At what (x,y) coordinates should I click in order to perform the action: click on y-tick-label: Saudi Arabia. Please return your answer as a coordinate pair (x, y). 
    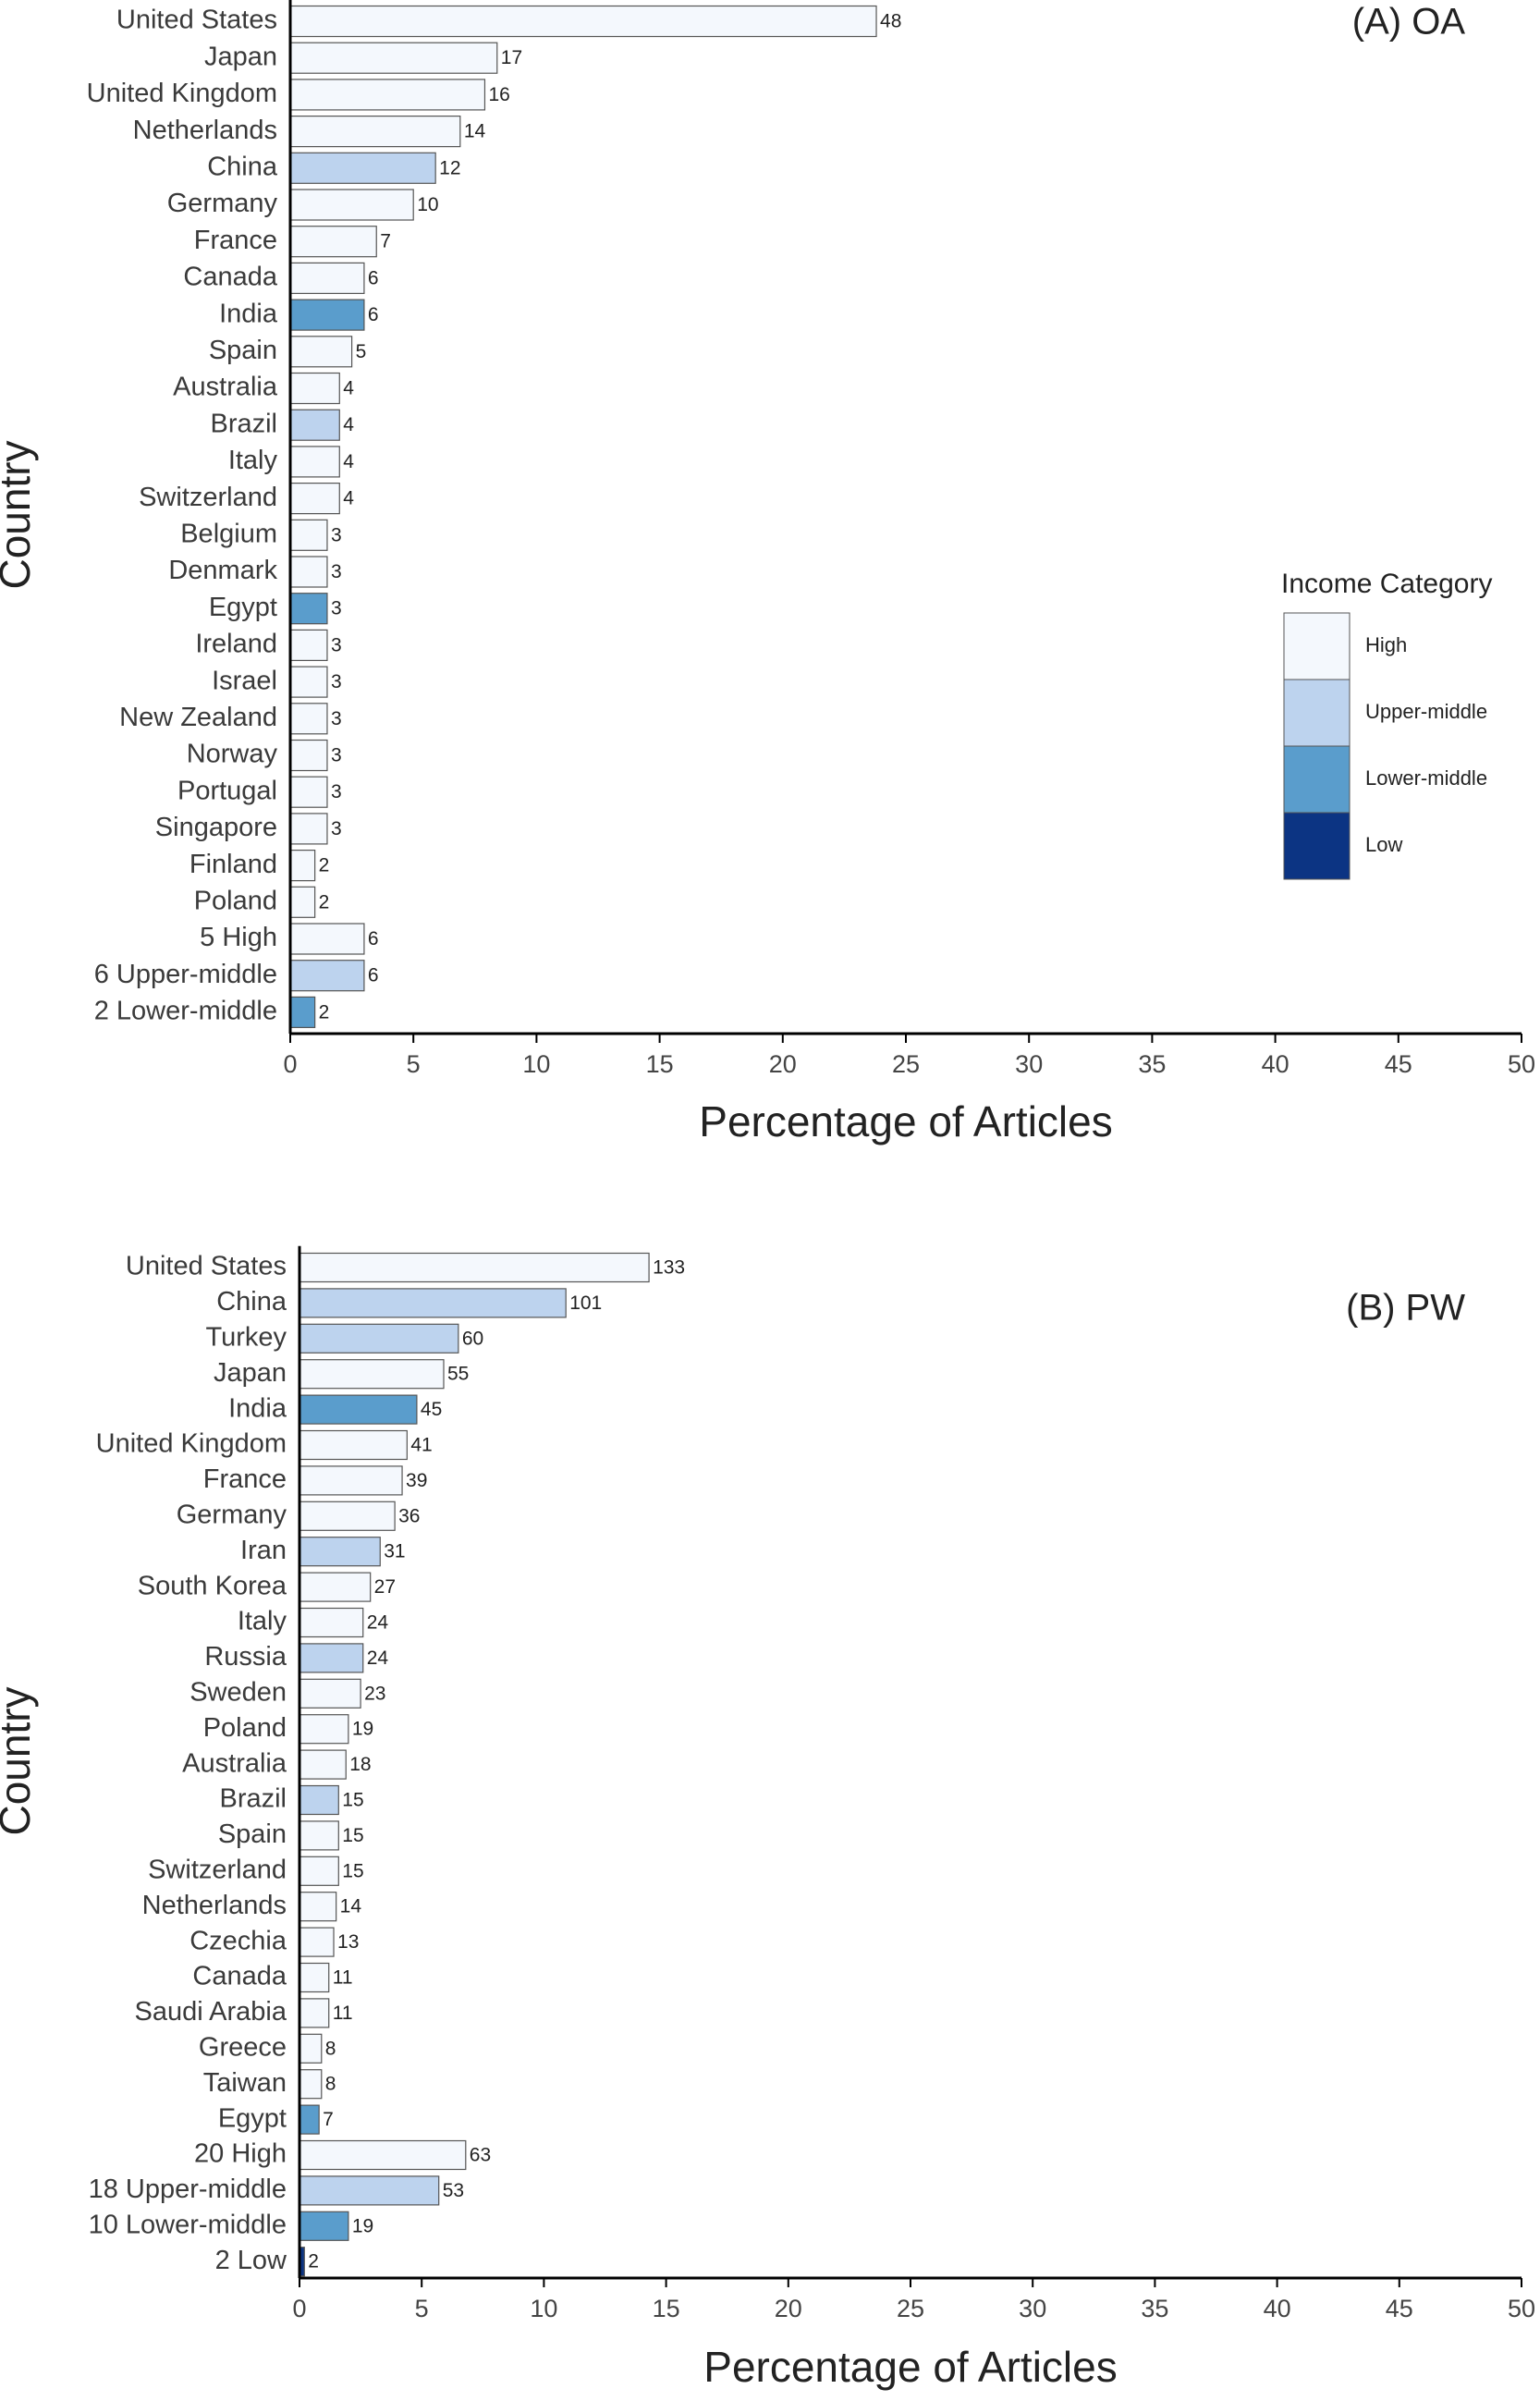
    Looking at the image, I should click on (211, 2012).